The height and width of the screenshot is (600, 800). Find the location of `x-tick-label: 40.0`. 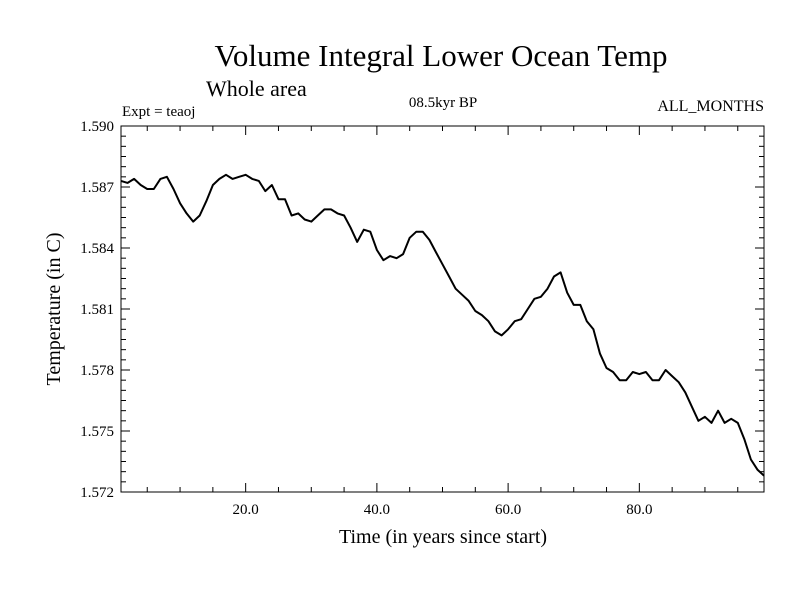

x-tick-label: 40.0 is located at coordinates (377, 510).